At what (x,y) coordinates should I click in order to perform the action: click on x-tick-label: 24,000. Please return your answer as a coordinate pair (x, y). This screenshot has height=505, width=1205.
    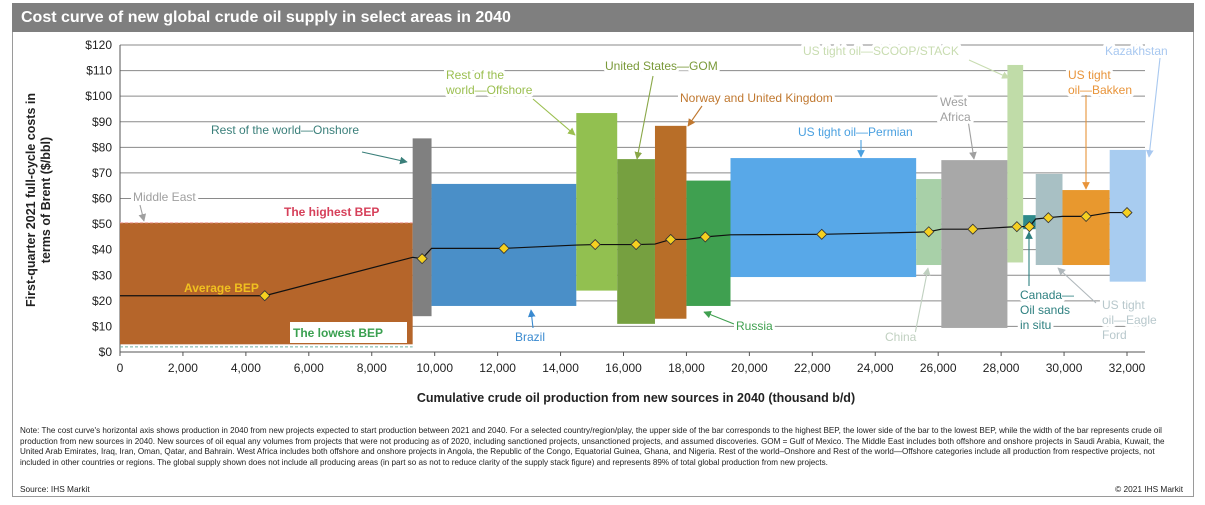
    Looking at the image, I should click on (875, 368).